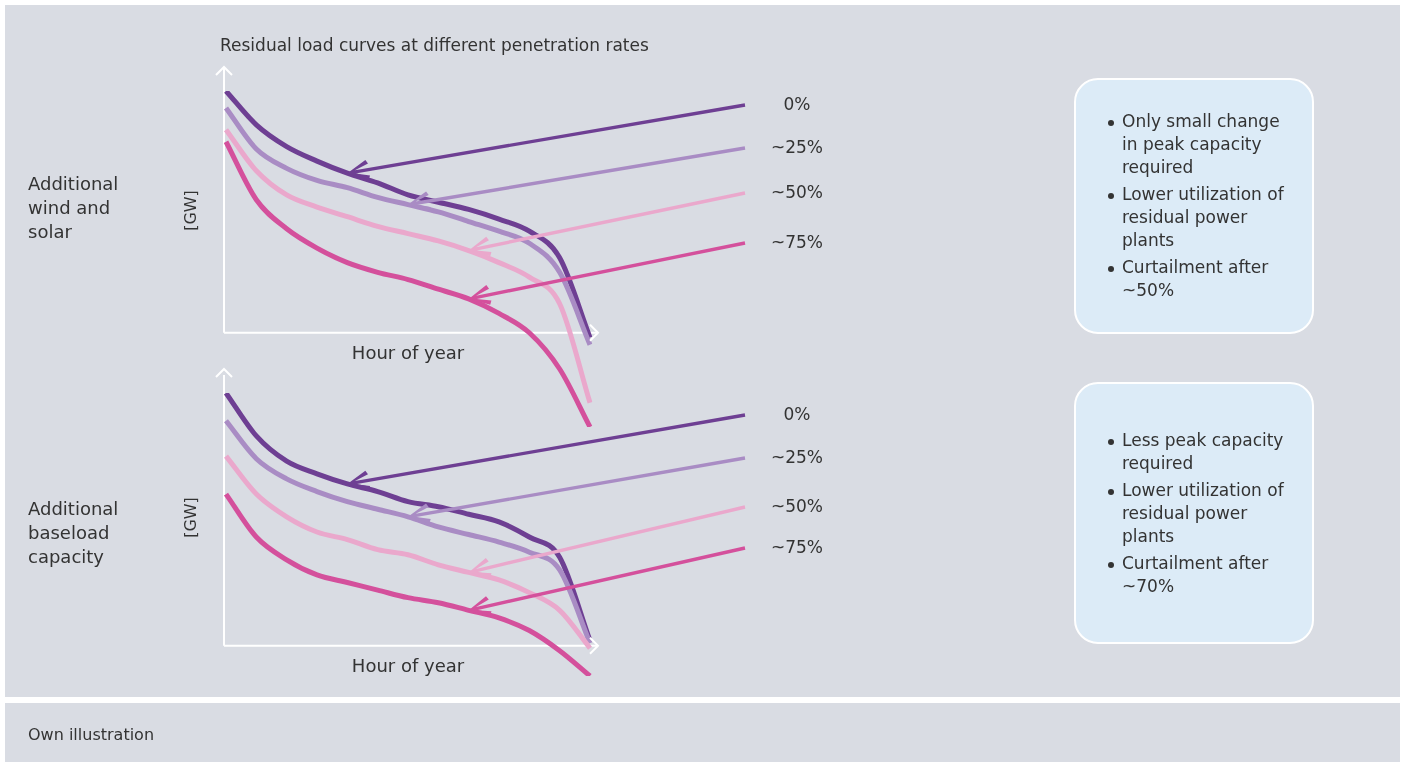 The height and width of the screenshot is (762, 1405). I want to click on text: Curtailment after ~50%, so click(1195, 278).